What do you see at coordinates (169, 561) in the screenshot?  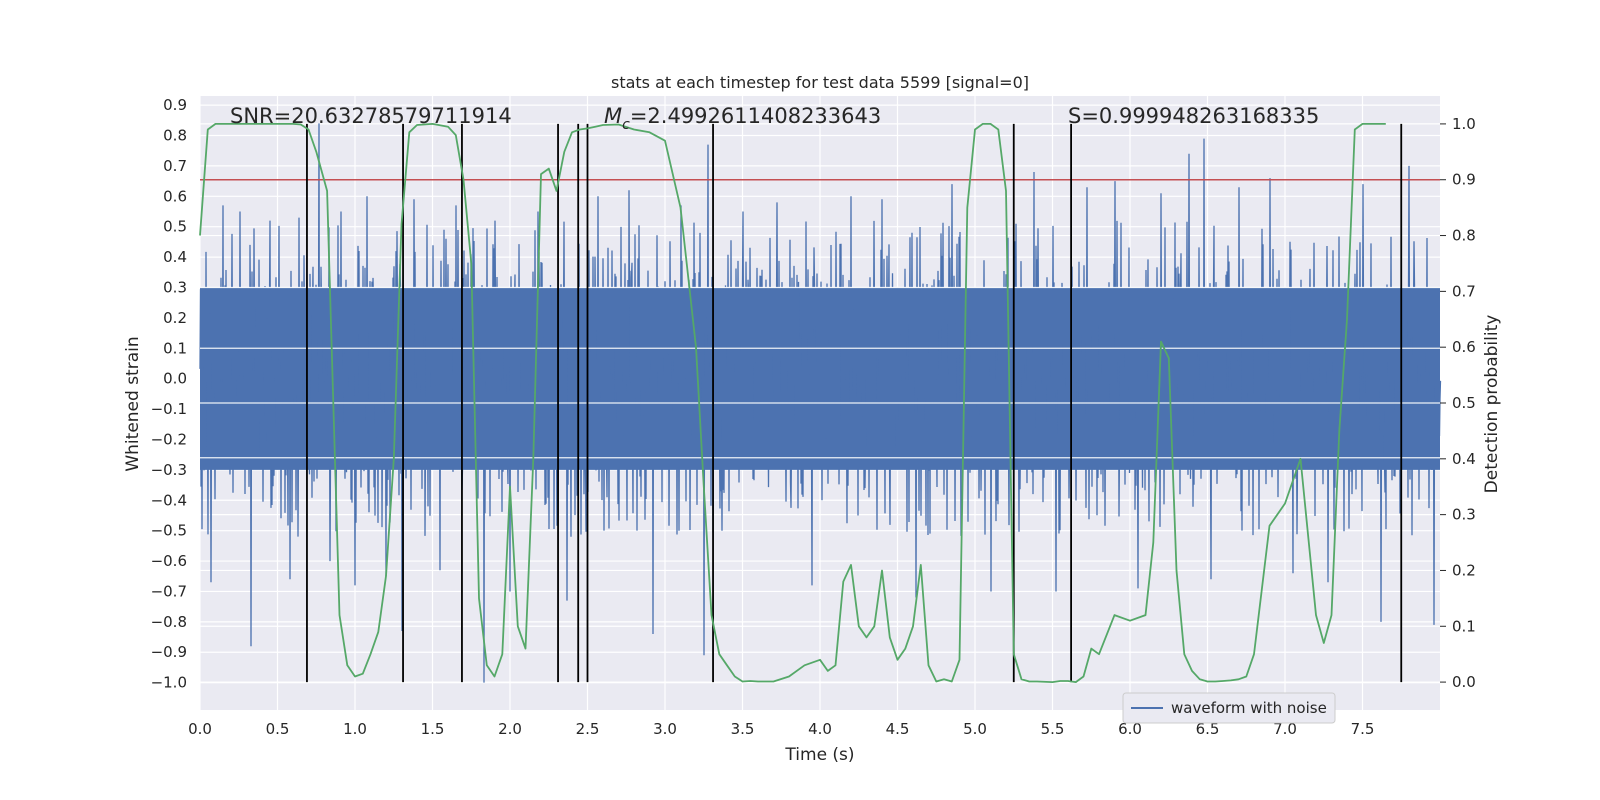 I see `y-tick-label: −0.6` at bounding box center [169, 561].